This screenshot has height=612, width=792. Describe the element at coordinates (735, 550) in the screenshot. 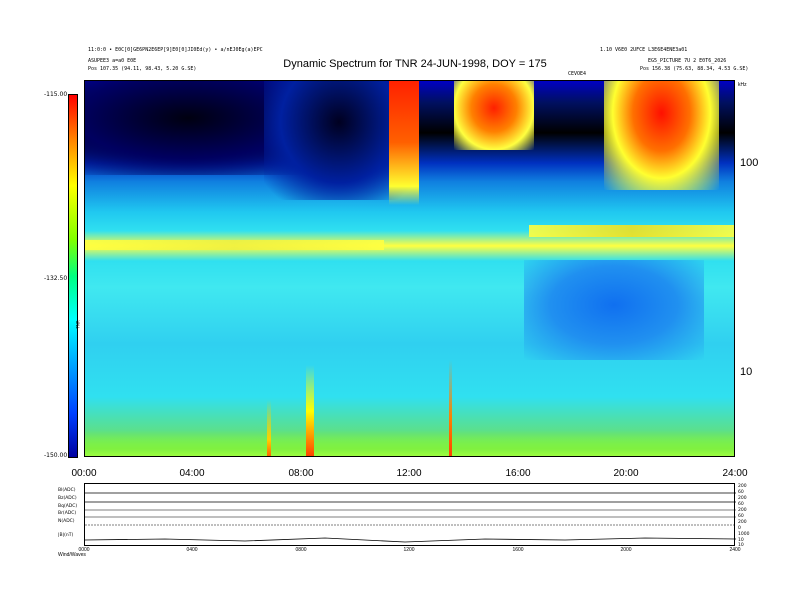

I see `hk-x-tick-2400: 2400` at that location.